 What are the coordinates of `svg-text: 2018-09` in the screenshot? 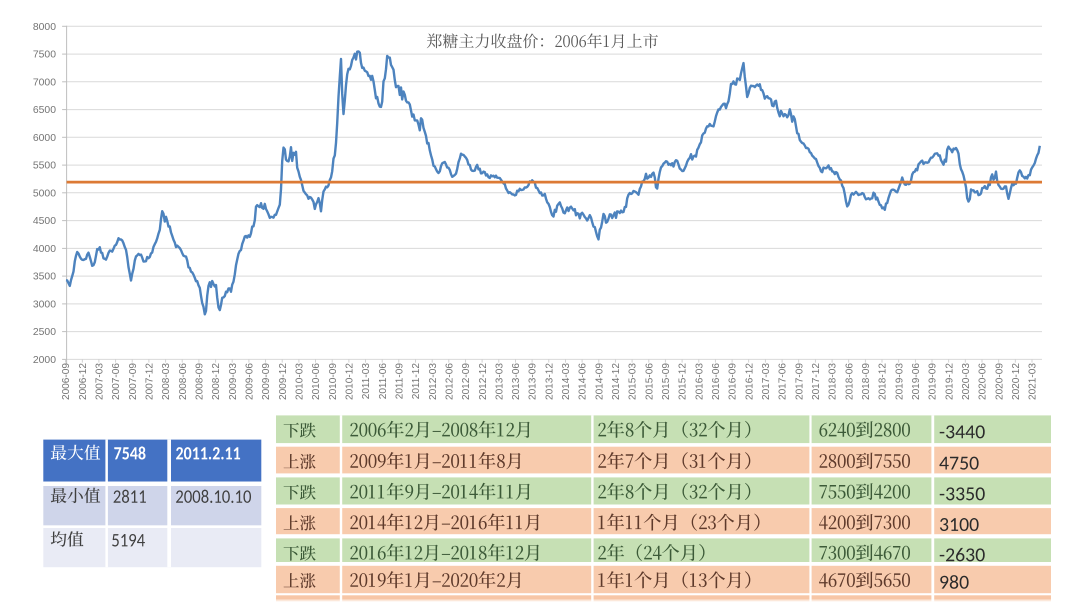 It's located at (866, 381).